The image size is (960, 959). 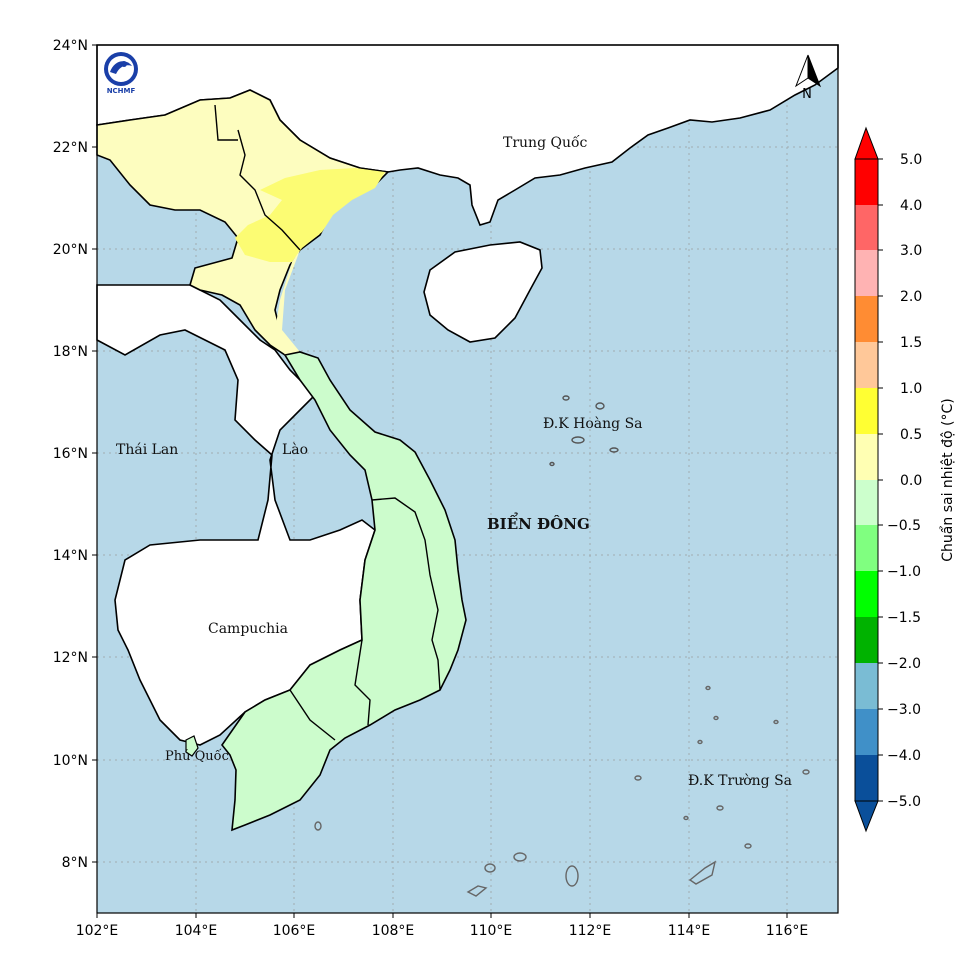 What do you see at coordinates (94, 453) in the screenshot?
I see `lat-ticks` at bounding box center [94, 453].